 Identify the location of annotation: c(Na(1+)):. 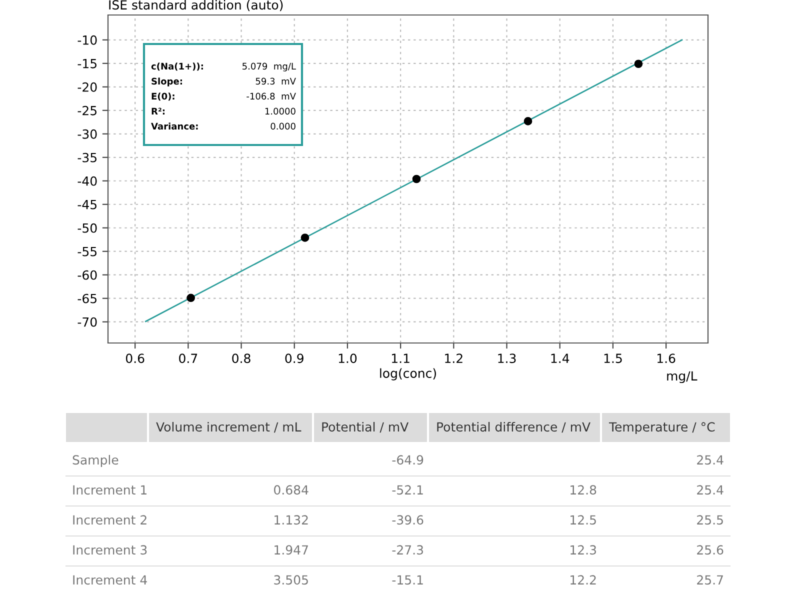
(177, 66).